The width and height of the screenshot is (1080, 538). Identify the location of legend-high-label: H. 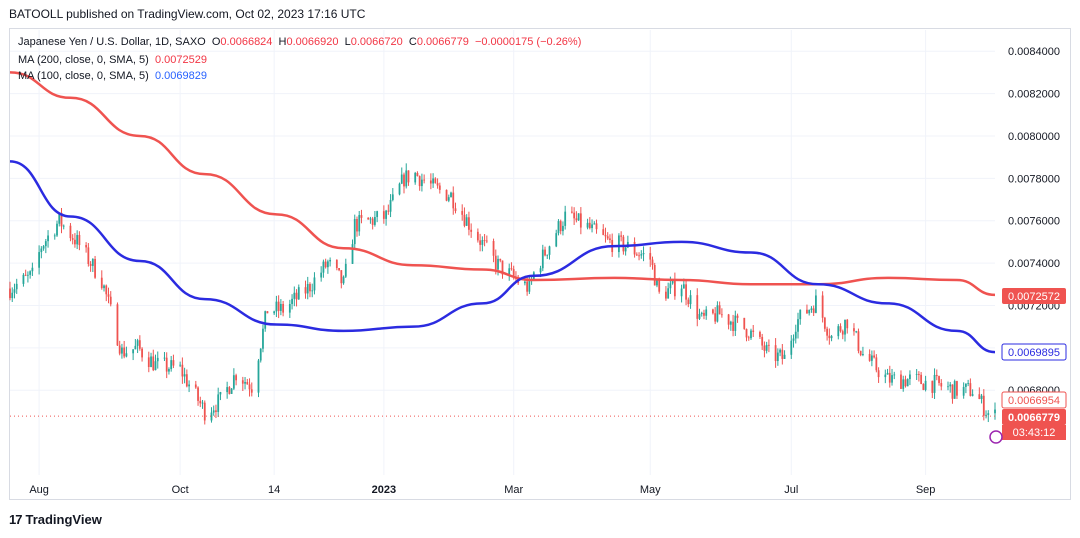
(282, 42).